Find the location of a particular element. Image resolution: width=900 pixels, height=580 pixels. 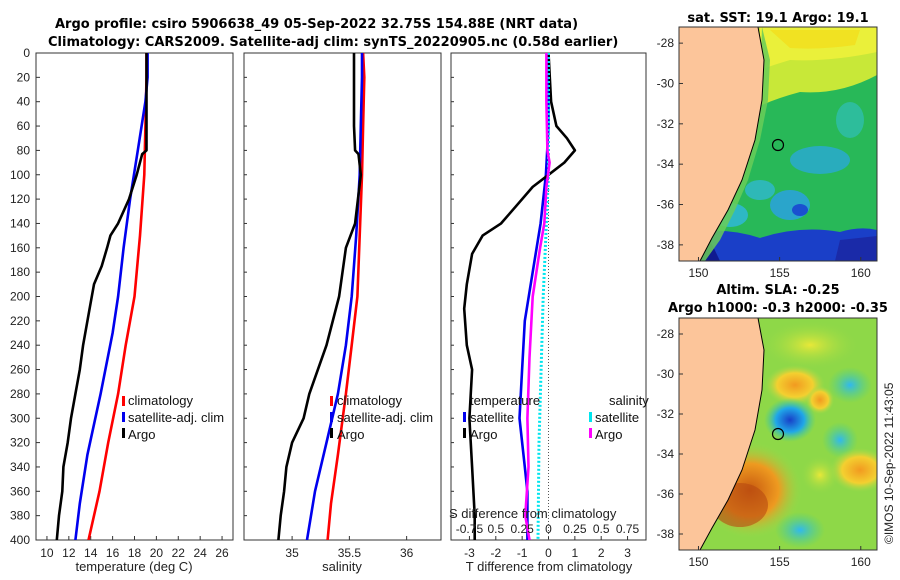

x-tick-label: 26 is located at coordinates (222, 553).